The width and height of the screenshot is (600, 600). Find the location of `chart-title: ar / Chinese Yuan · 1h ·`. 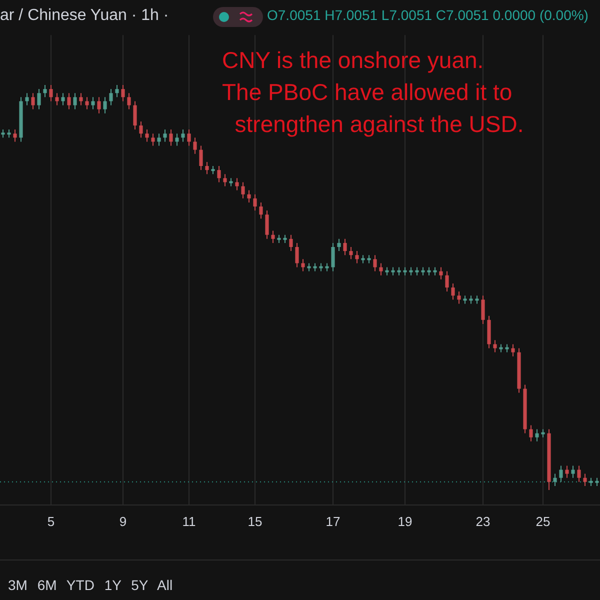

chart-title: ar / Chinese Yuan · 1h · is located at coordinates (84, 15).